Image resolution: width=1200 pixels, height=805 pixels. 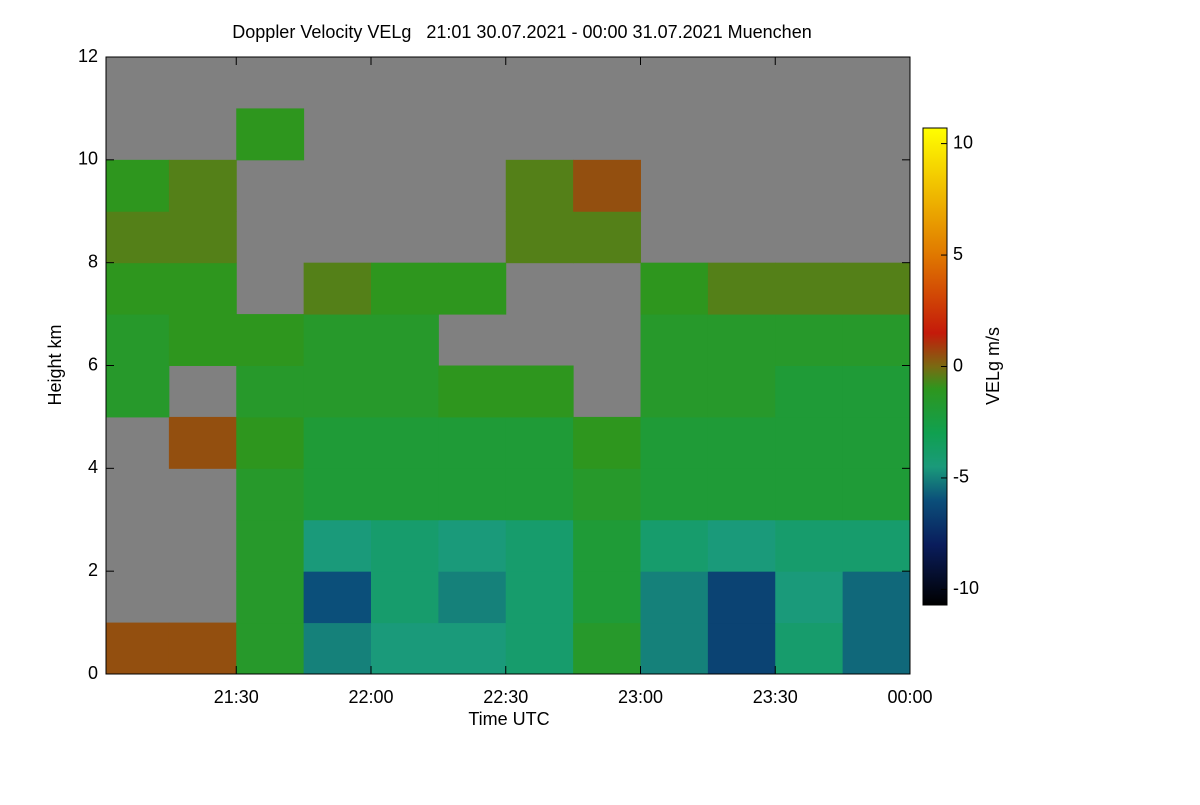 I want to click on colorbar-tick-label: 5, so click(x=958, y=254).